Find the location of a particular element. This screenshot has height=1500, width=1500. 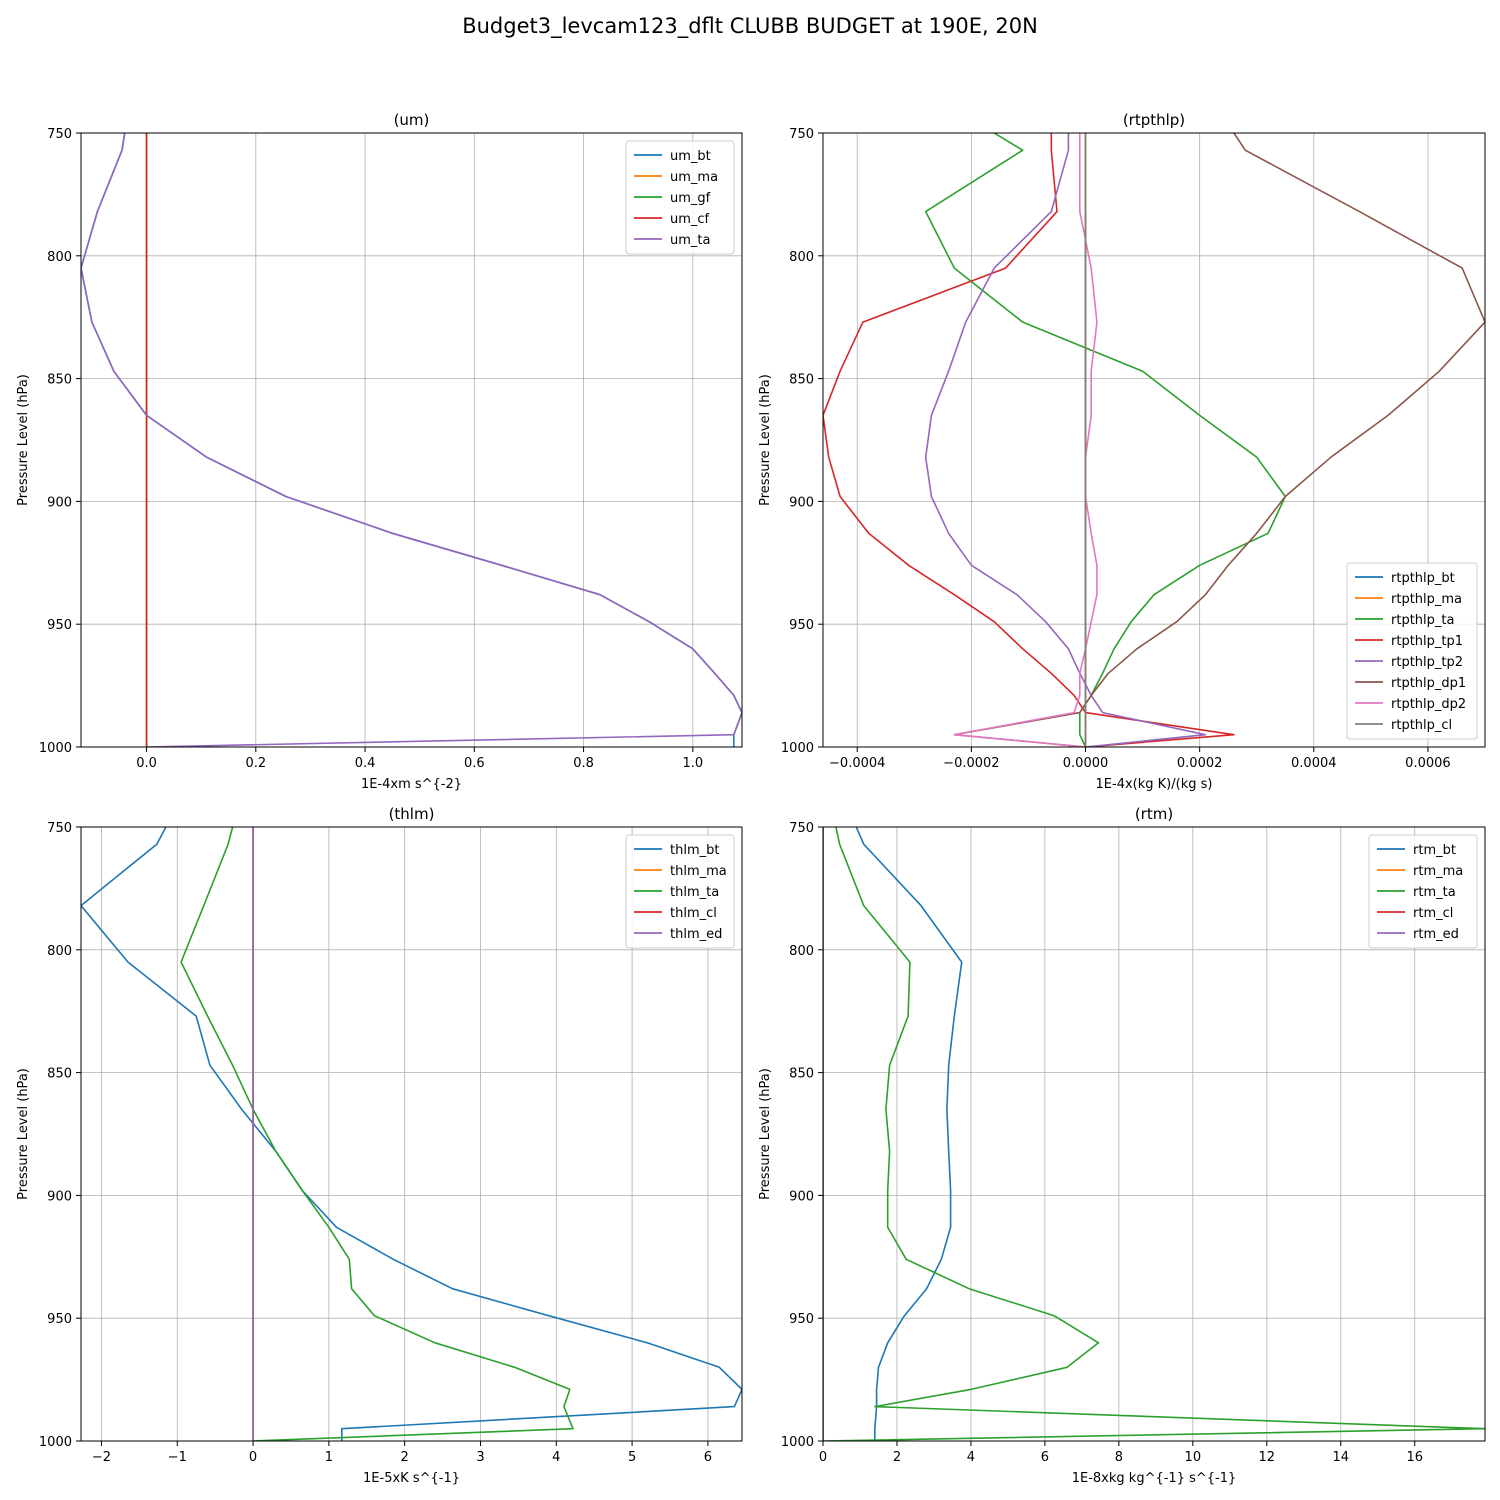

legend-label: rtpthlp_cl is located at coordinates (1421, 725).